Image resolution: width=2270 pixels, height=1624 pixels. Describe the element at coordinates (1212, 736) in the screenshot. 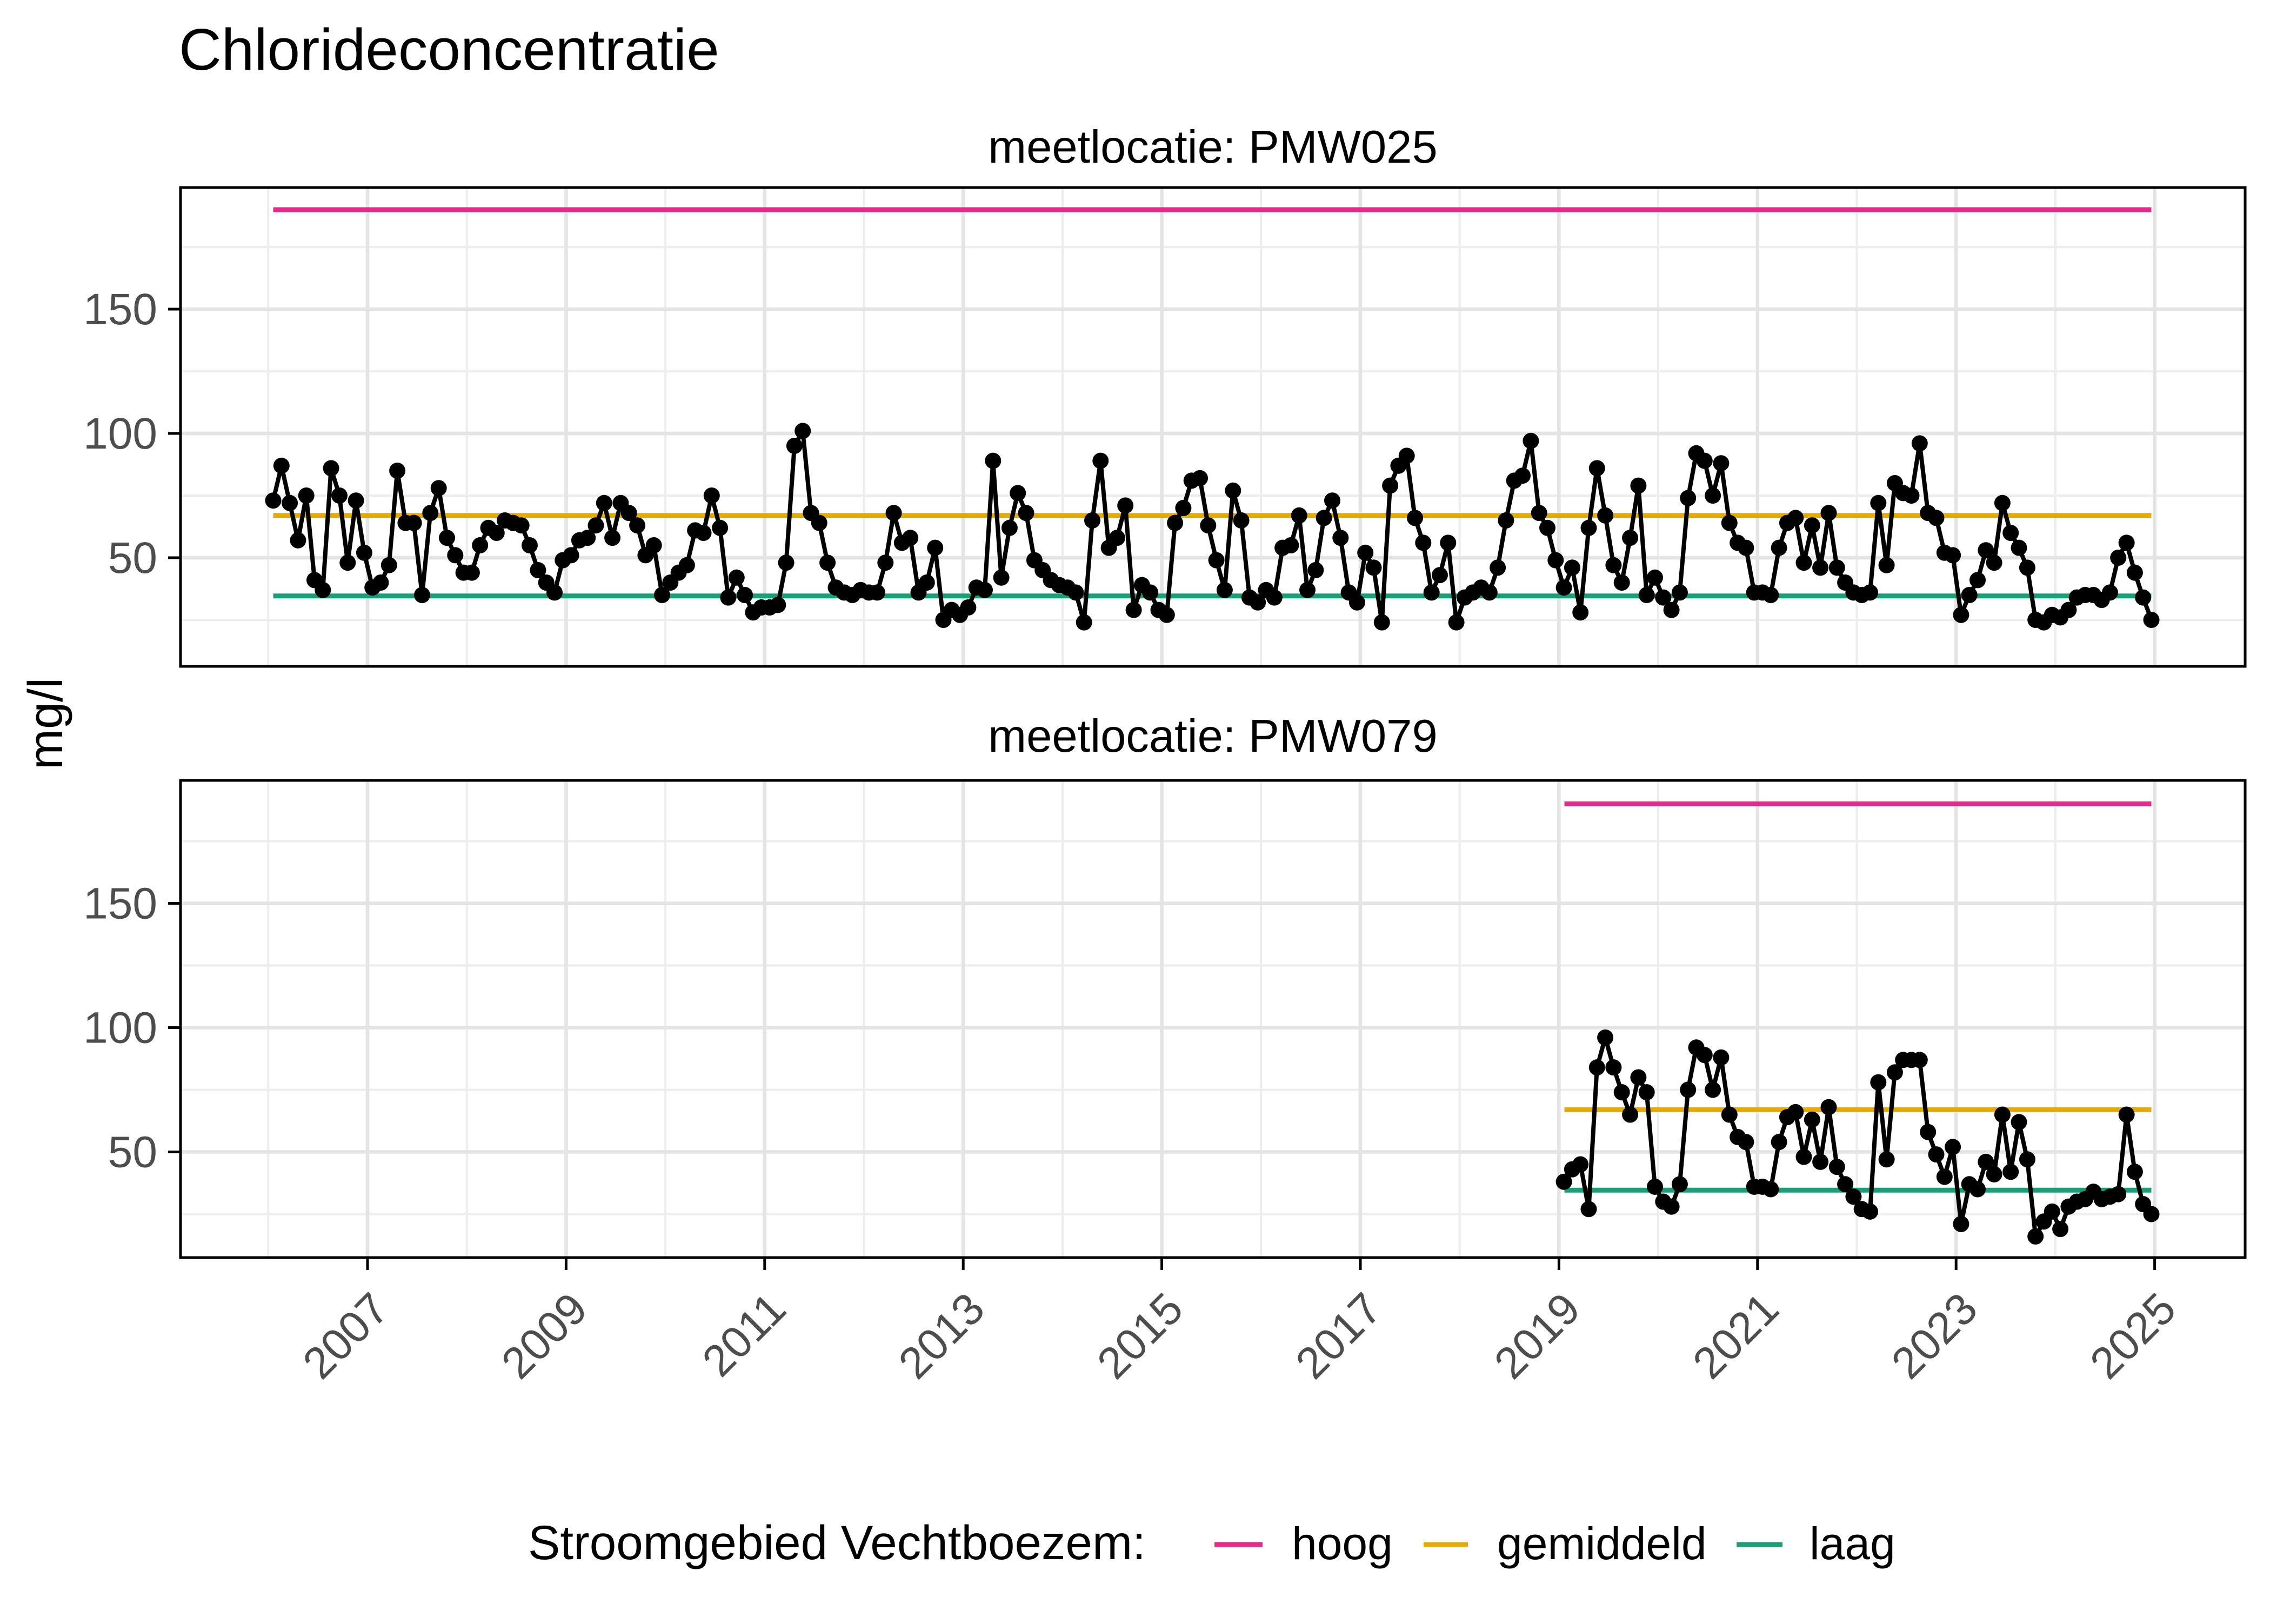

I see `svg-text: meetlocatie: PMW079` at that location.